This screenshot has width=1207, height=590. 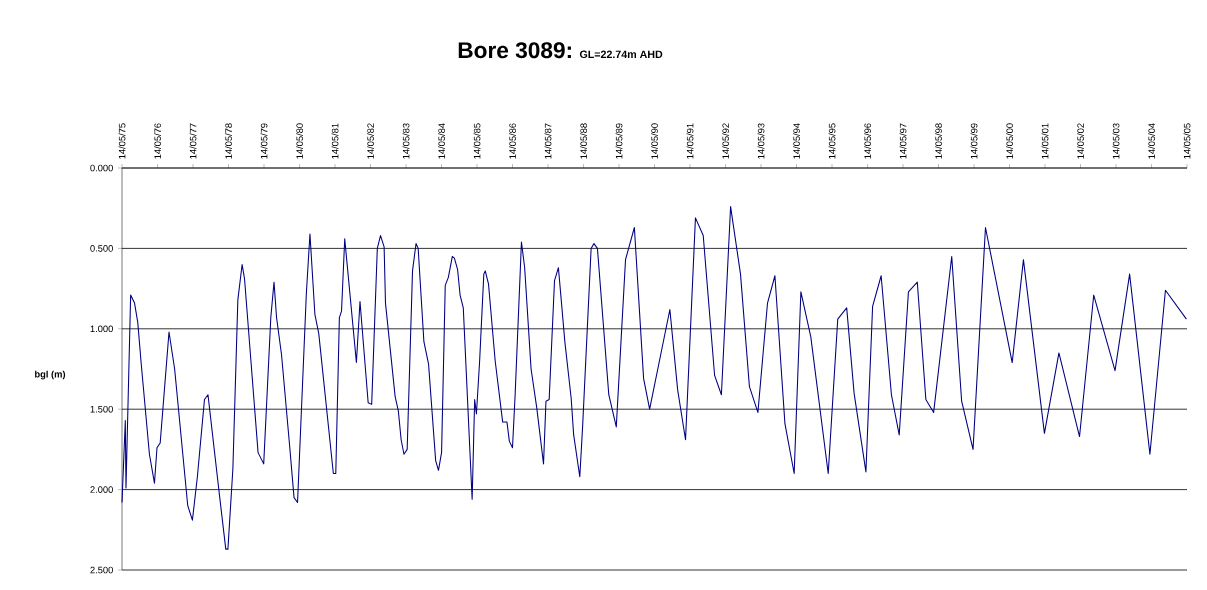 What do you see at coordinates (1116, 141) in the screenshot?
I see `x-tick-label: 14/05/03` at bounding box center [1116, 141].